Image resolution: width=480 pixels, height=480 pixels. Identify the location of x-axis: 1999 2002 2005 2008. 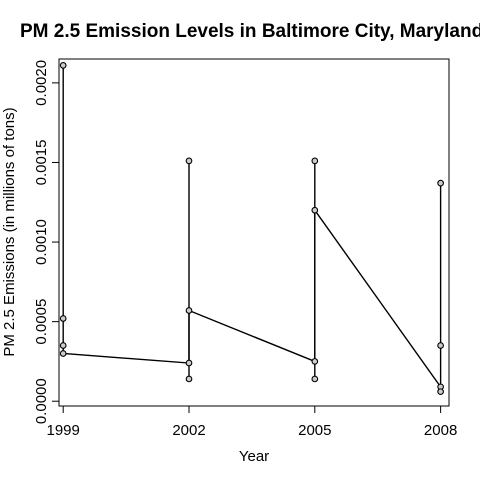
(252, 422).